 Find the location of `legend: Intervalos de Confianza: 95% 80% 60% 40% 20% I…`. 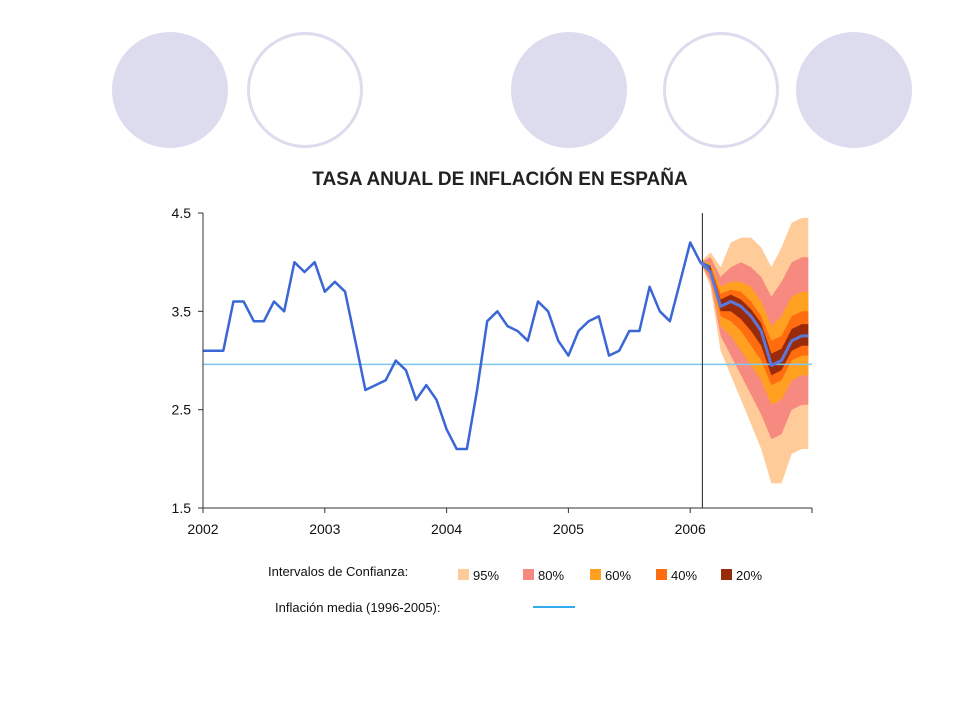

legend: Intervalos de Confianza: 95% 80% 60% 40% 20% I… is located at coordinates (515, 589).